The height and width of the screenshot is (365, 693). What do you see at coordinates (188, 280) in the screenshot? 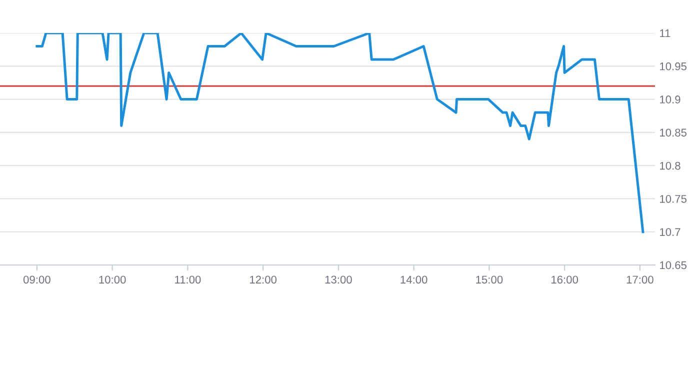
I see `x-tick-label: 11:00` at bounding box center [188, 280].